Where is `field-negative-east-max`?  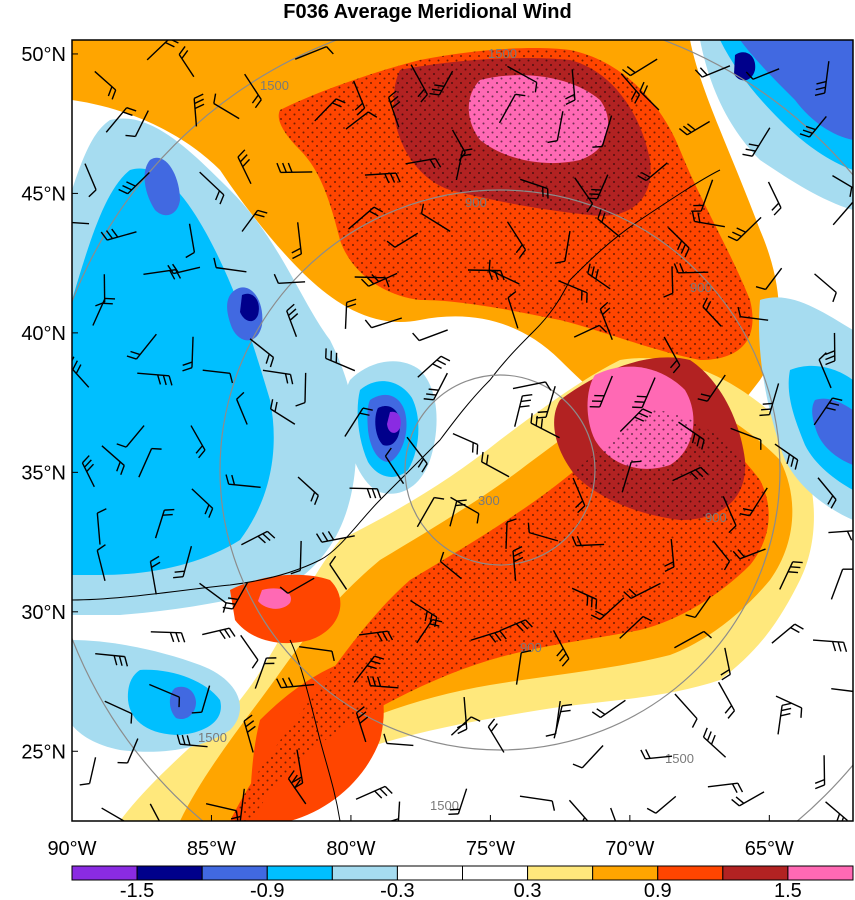 field-negative-east-max is located at coordinates (745, 66).